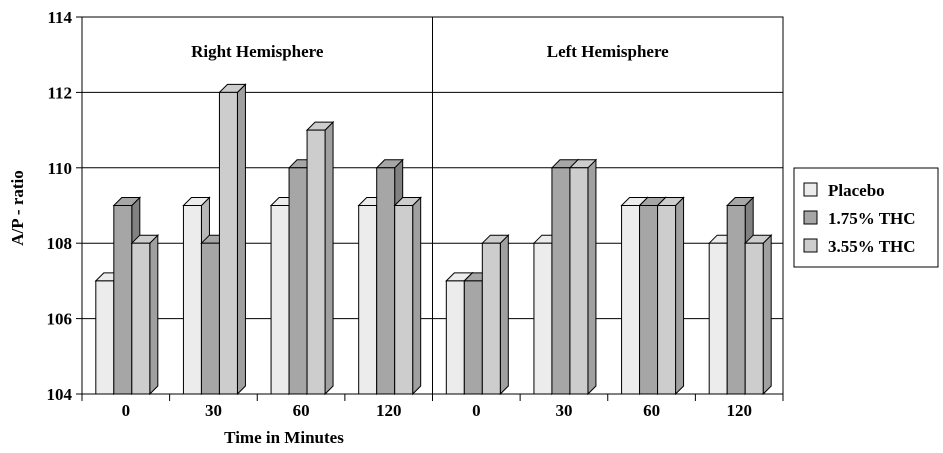  I want to click on legend-item: 1.75% THC, so click(859, 218).